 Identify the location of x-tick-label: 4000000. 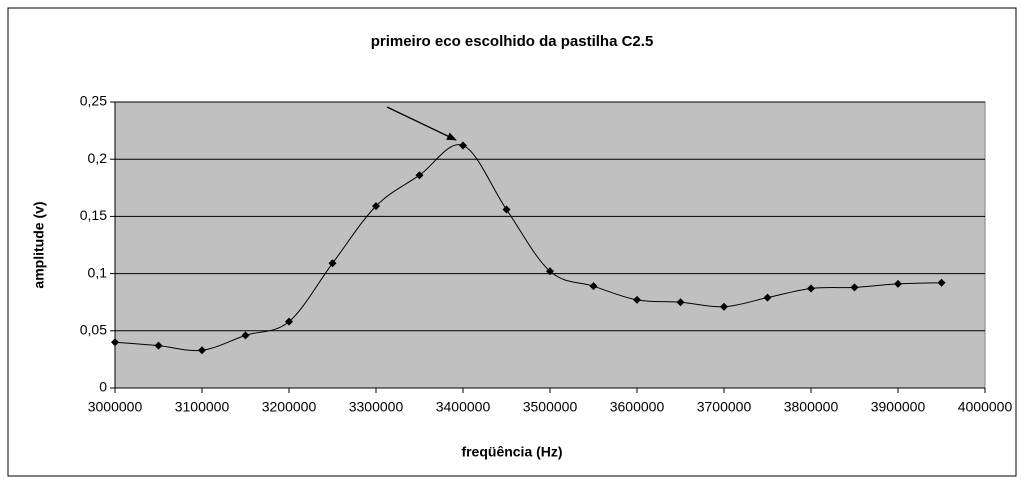
(985, 407).